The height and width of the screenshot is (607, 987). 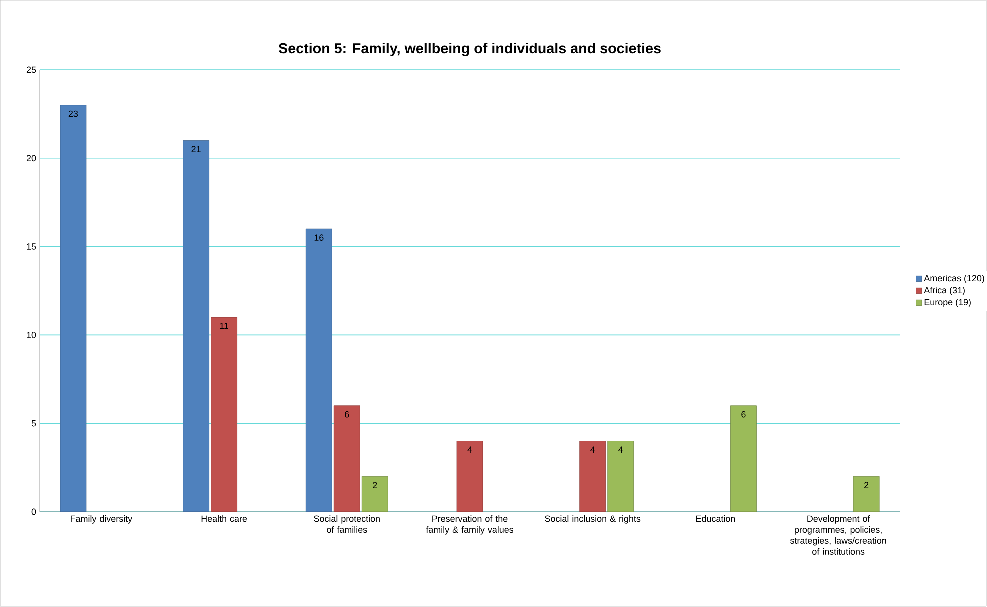 I want to click on y-tick-label: 15, so click(x=31, y=247).